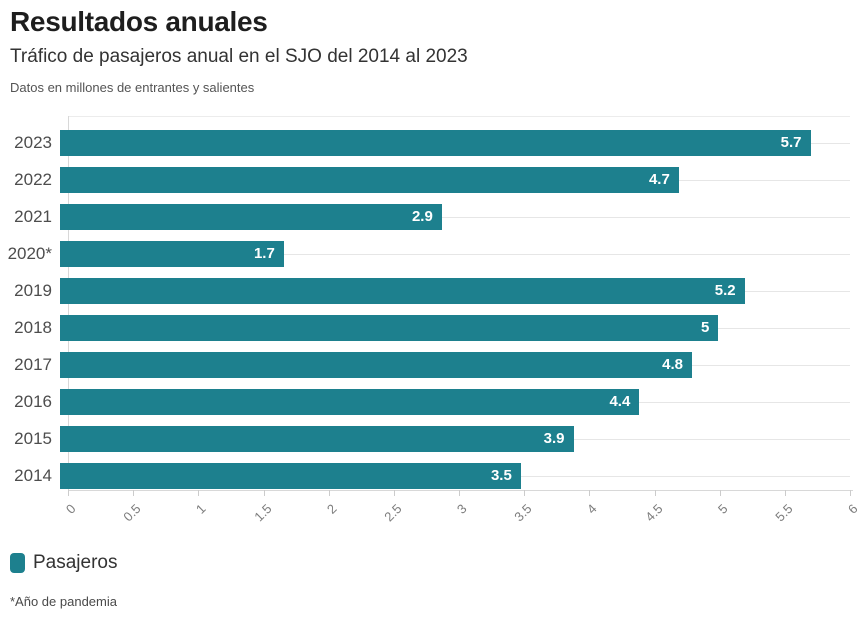 Image resolution: width=865 pixels, height=621 pixels. I want to click on y-axis-label: 2021, so click(33, 216).